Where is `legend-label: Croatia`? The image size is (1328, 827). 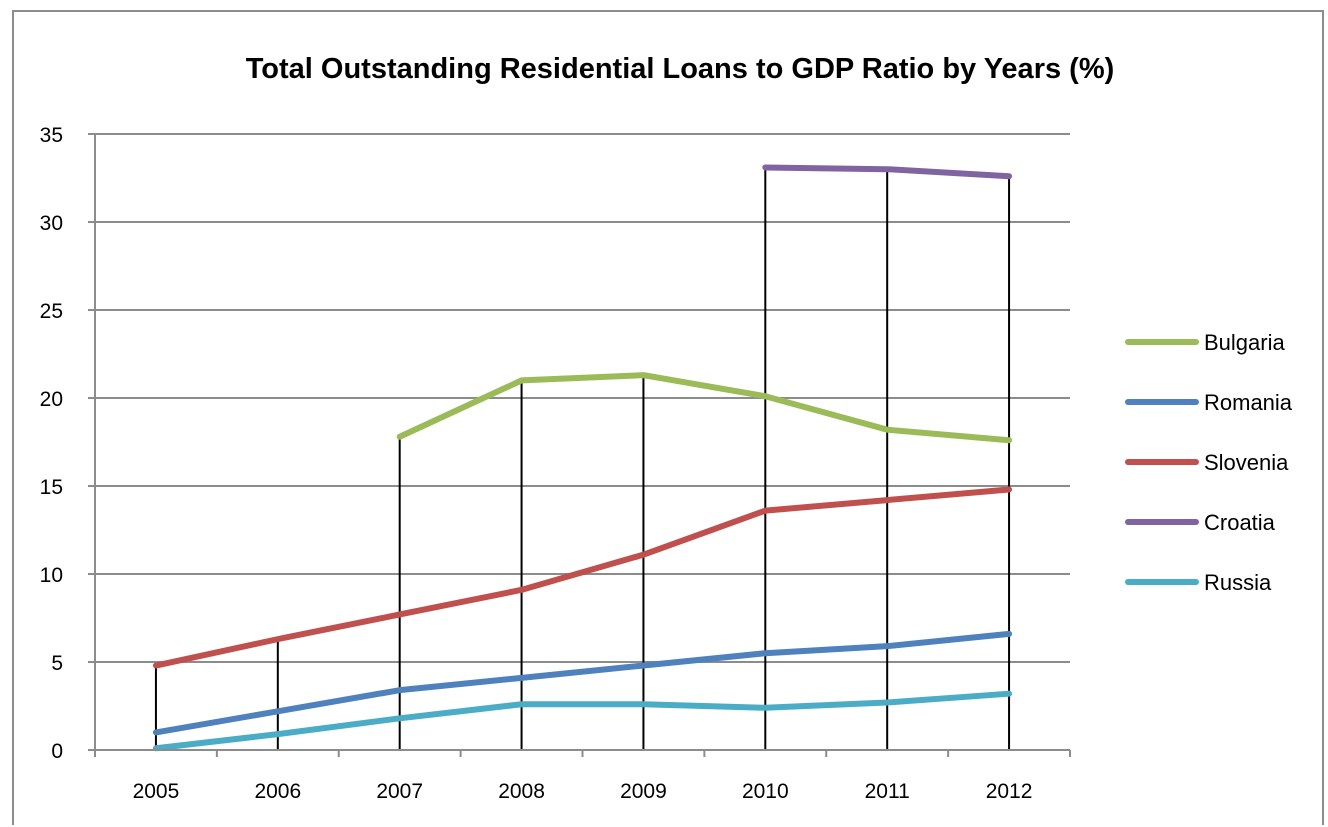
legend-label: Croatia is located at coordinates (1240, 522).